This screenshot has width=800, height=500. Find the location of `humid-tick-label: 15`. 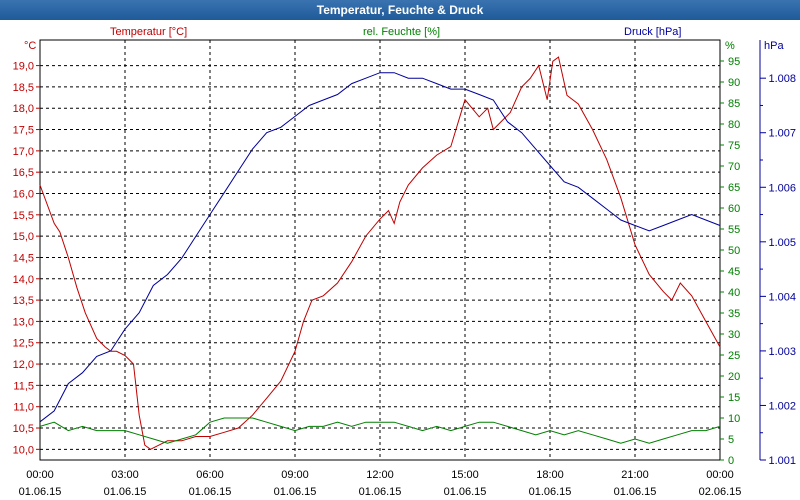

humid-tick-label: 15 is located at coordinates (734, 398).